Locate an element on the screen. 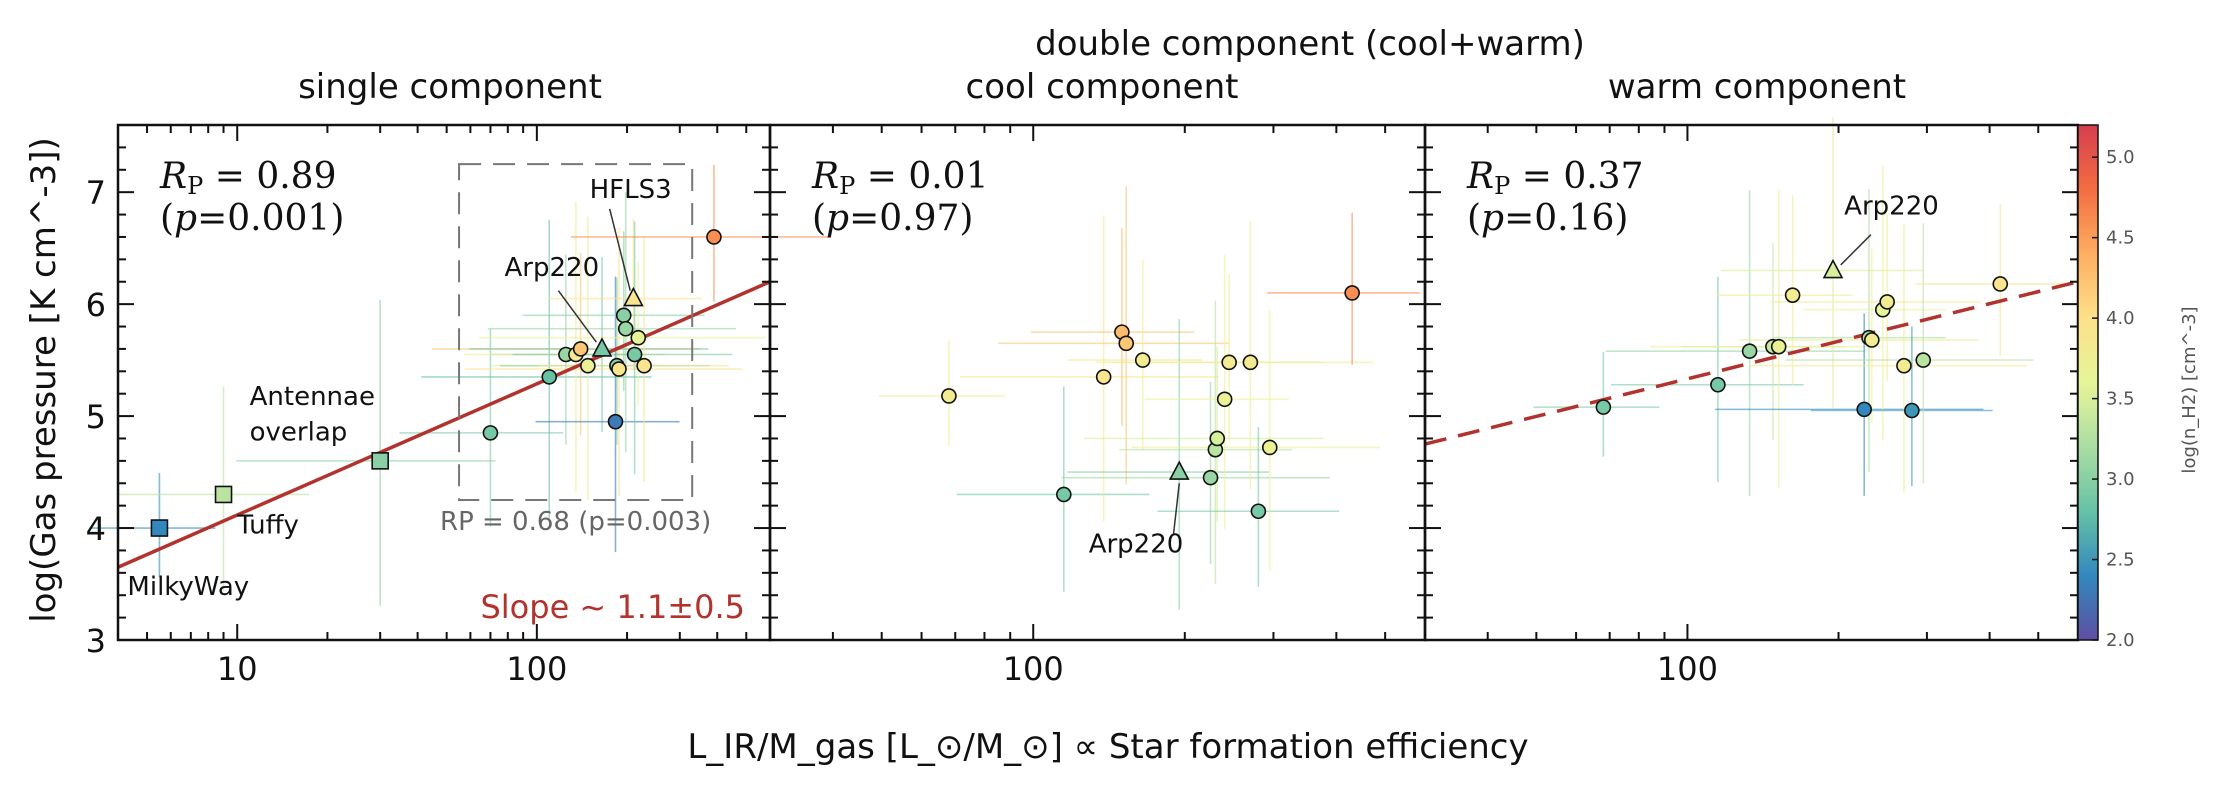 Image resolution: width=2216 pixels, height=790 pixels. panel-3-p-value: (p=0.16) is located at coordinates (1547, 218).